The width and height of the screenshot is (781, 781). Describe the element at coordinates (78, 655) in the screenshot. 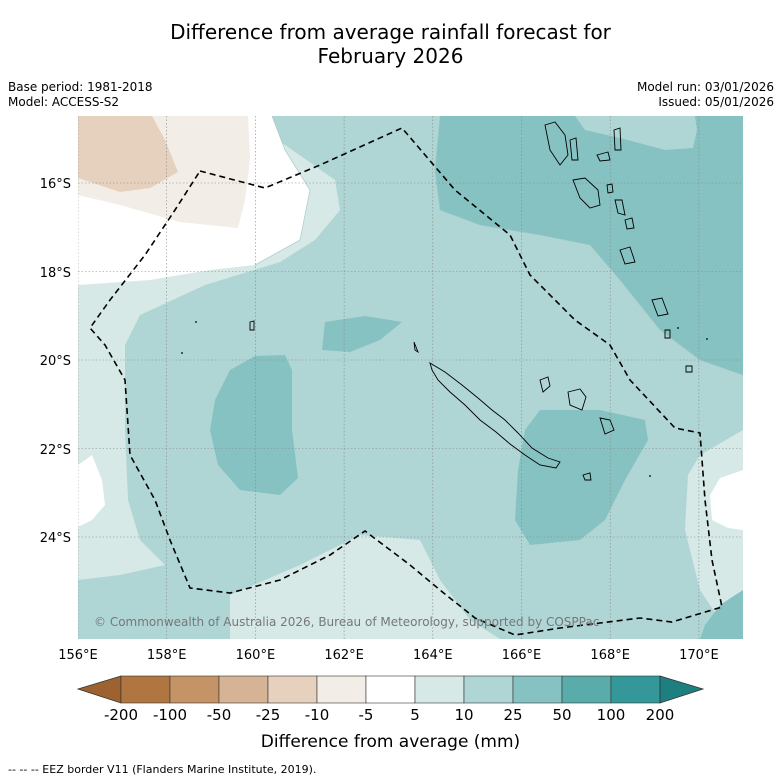

I see `lon-label-156e: 156°E` at that location.